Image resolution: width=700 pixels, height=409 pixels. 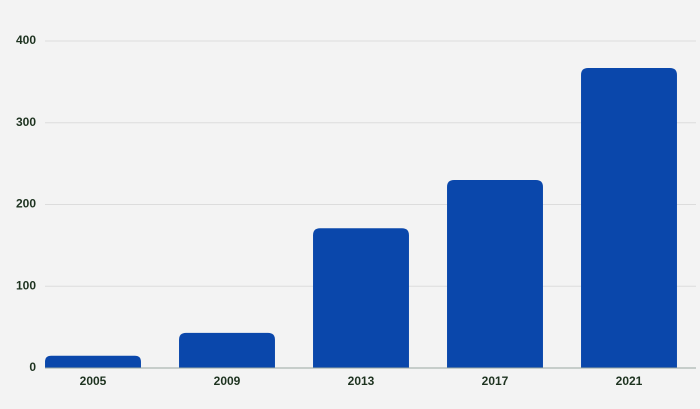 I want to click on x-tick-label: 2005, so click(x=93, y=381).